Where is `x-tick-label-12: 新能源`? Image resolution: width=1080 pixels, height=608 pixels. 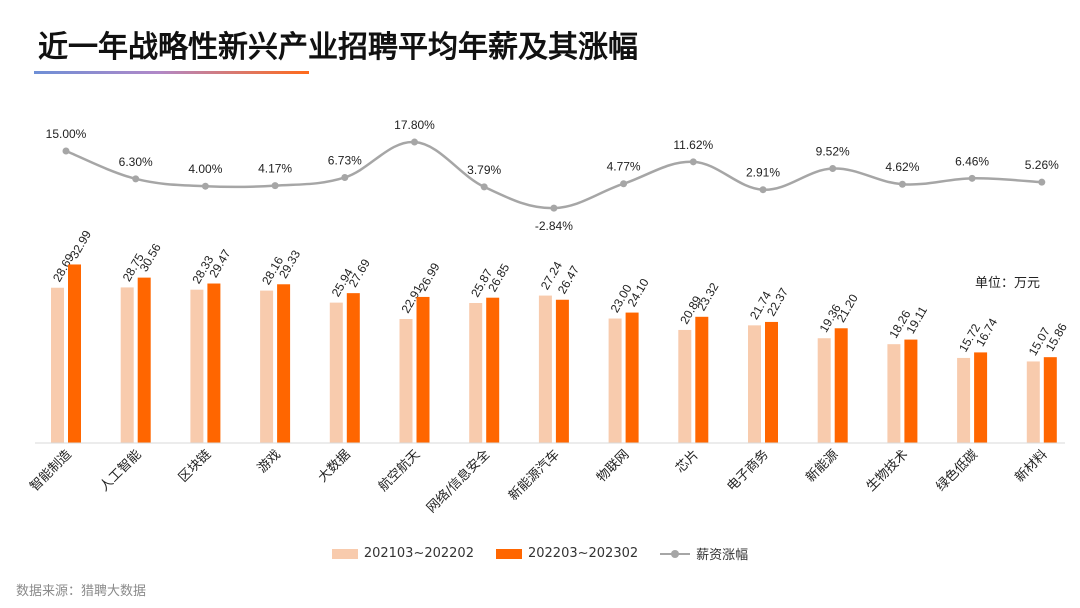
x-tick-label-12: 新能源 is located at coordinates (822, 466).